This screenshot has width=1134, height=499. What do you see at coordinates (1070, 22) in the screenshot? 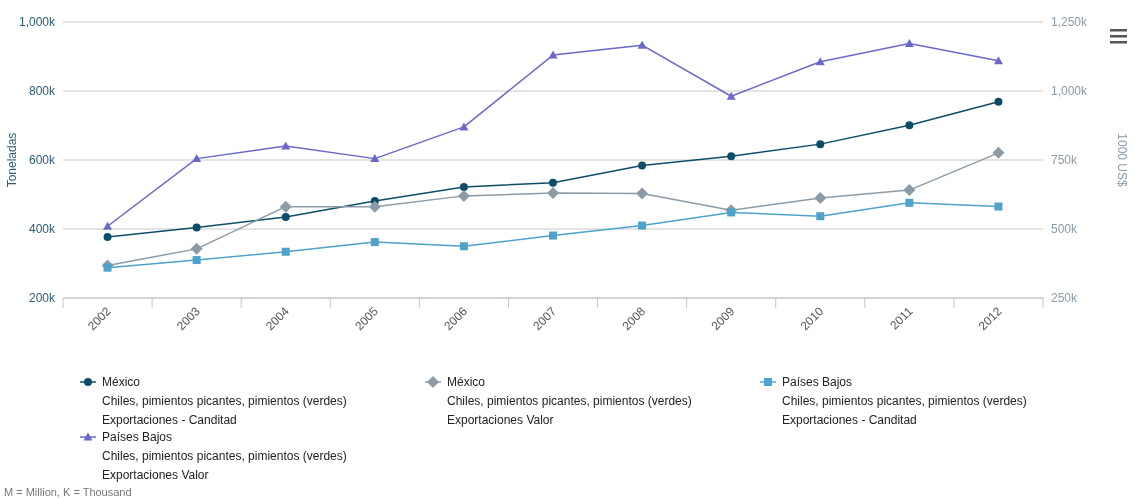
I see `y2-tick-label: 1,250k` at bounding box center [1070, 22].